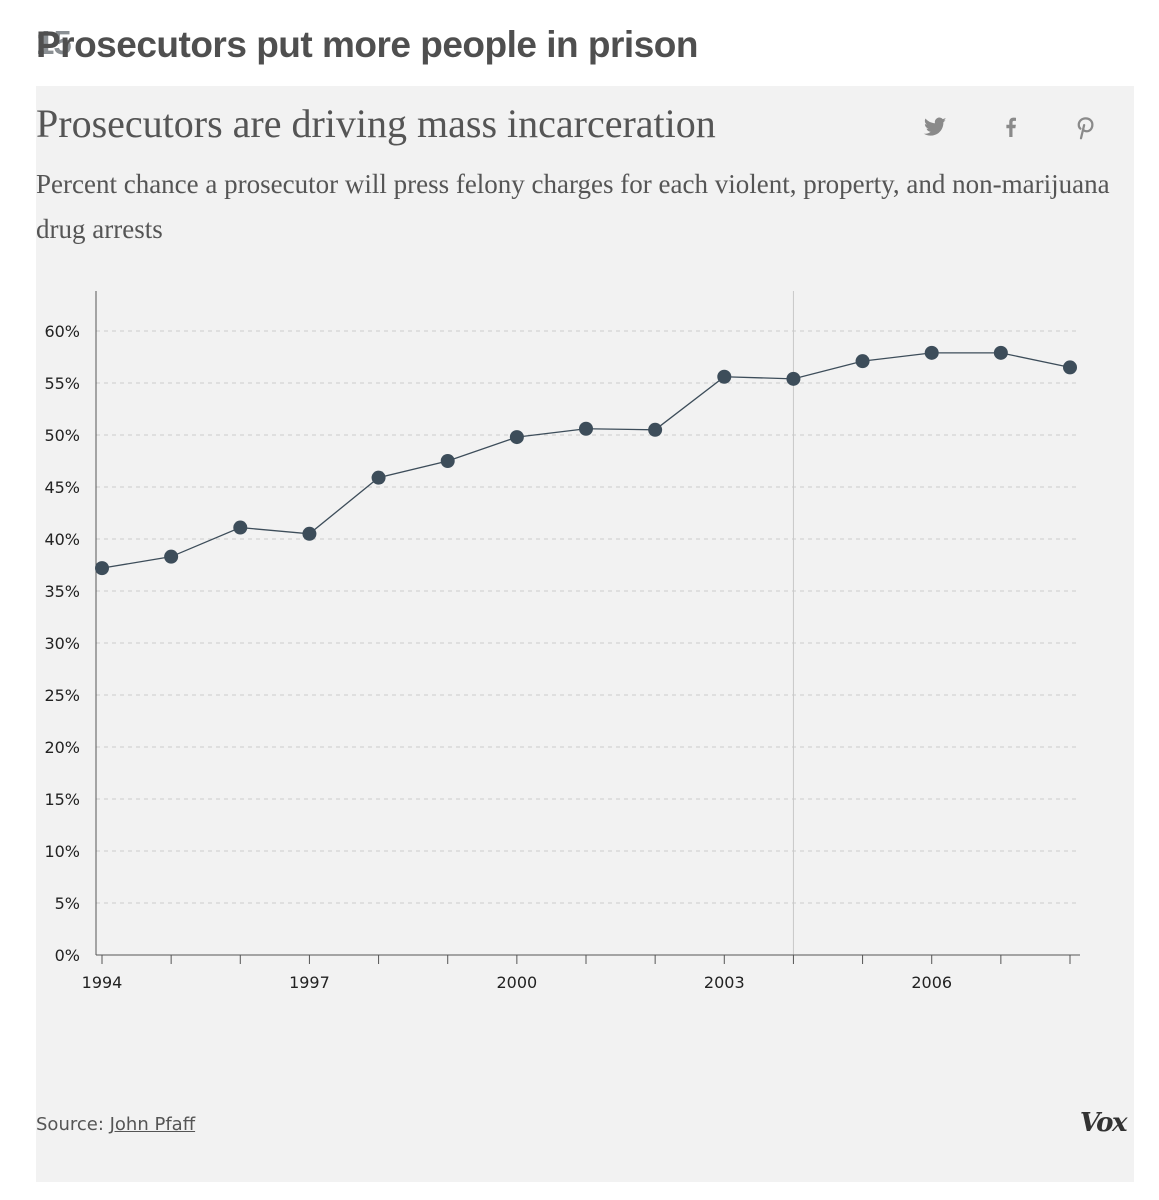  What do you see at coordinates (62, 591) in the screenshot?
I see `y-tick-label: 35%` at bounding box center [62, 591].